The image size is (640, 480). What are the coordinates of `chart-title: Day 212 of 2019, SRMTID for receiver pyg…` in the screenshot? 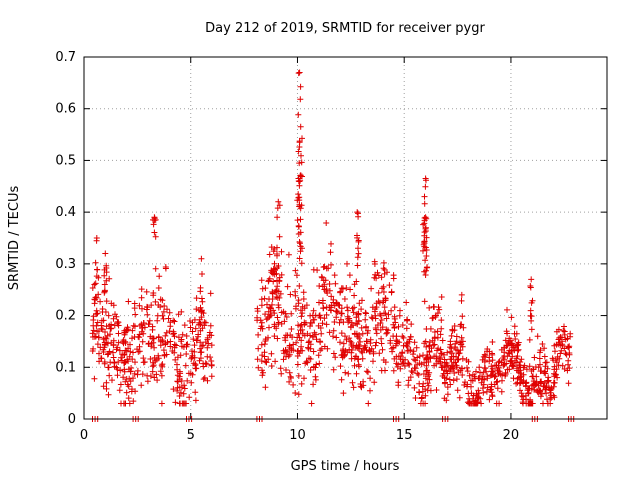 It's located at (345, 28).